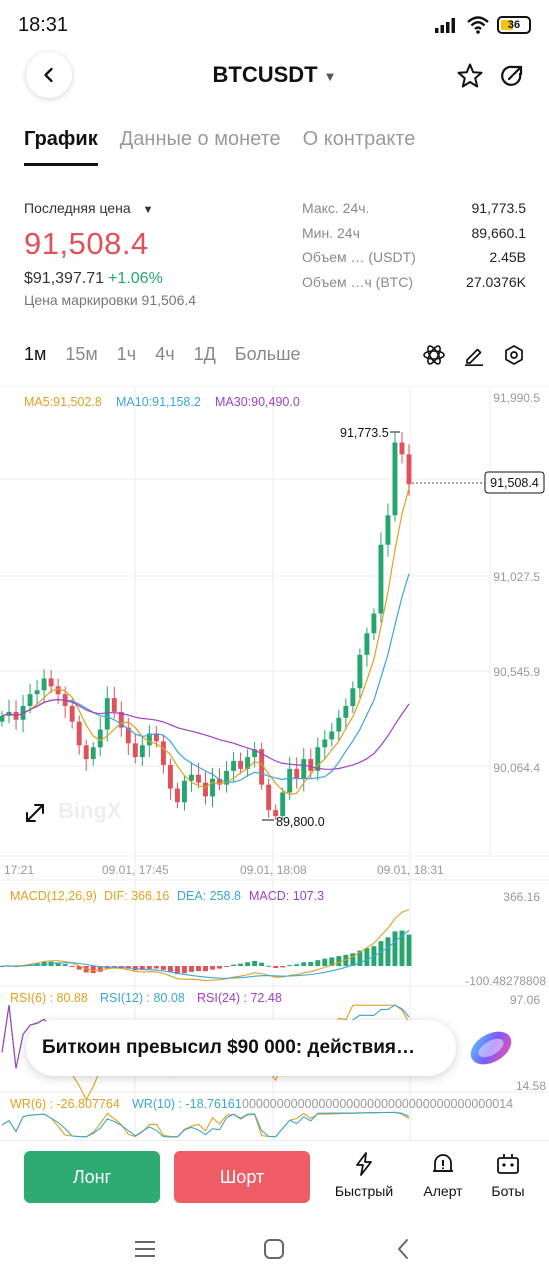 Image resolution: width=549 pixels, height=1280 pixels. I want to click on wr-tail: 000000000000000000000000000000000000014, so click(377, 1104).